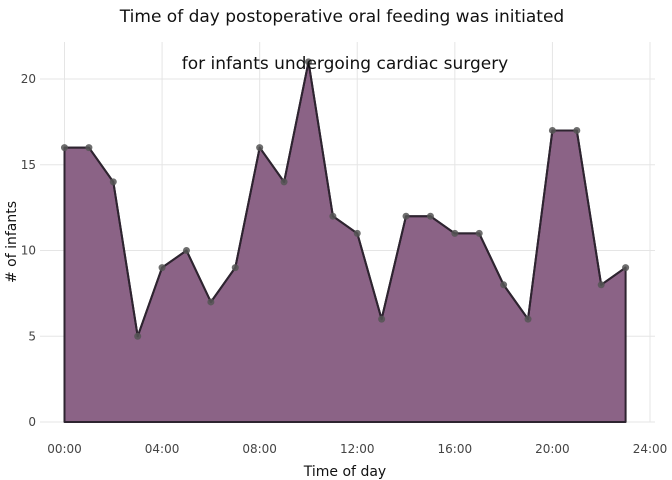  Describe the element at coordinates (552, 449) in the screenshot. I see `x-tick-label: 20:00` at that location.